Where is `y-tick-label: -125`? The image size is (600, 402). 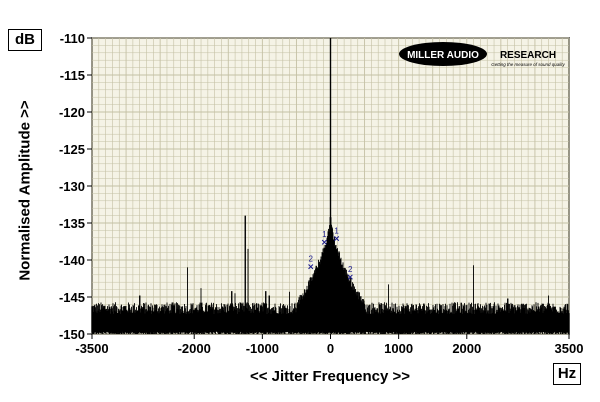
y-tick-label: -125 is located at coordinates (72, 149).